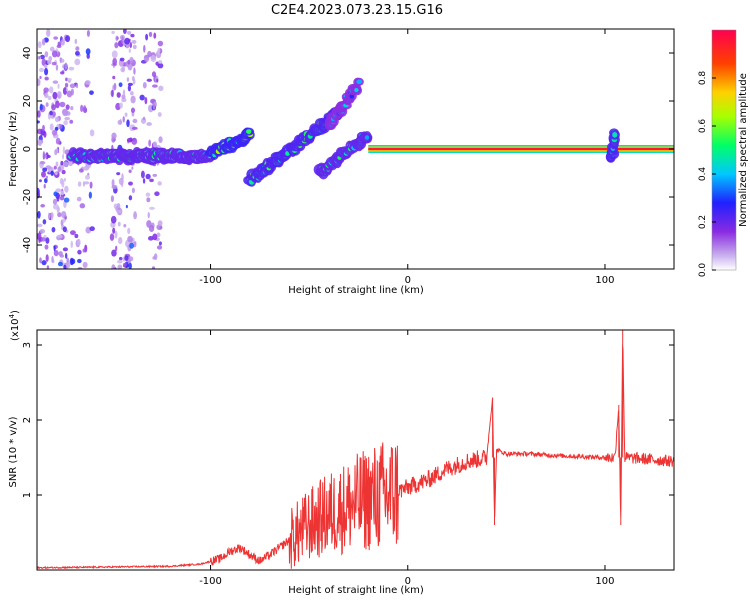 Image resolution: width=750 pixels, height=600 pixels. Describe the element at coordinates (357, 10) in the screenshot. I see `figure-title: C2E4.2023.073.23.15.G16` at that location.